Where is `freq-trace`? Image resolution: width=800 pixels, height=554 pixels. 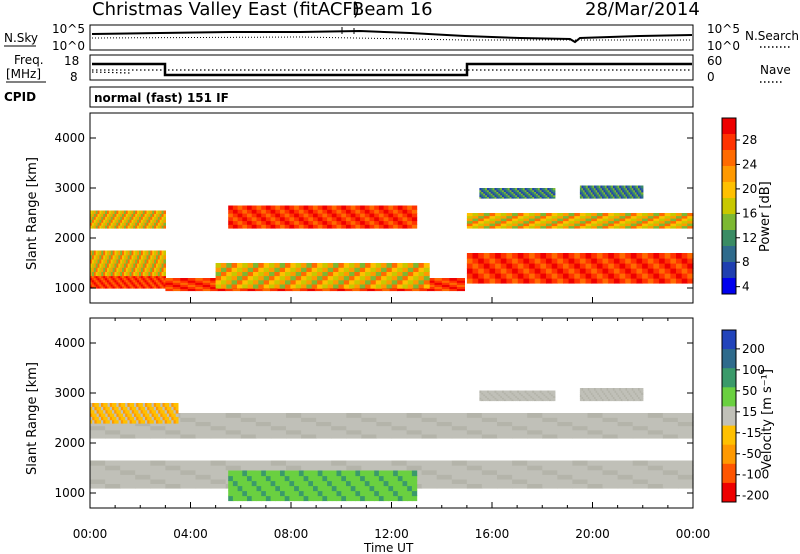 freq-trace is located at coordinates (392, 69).